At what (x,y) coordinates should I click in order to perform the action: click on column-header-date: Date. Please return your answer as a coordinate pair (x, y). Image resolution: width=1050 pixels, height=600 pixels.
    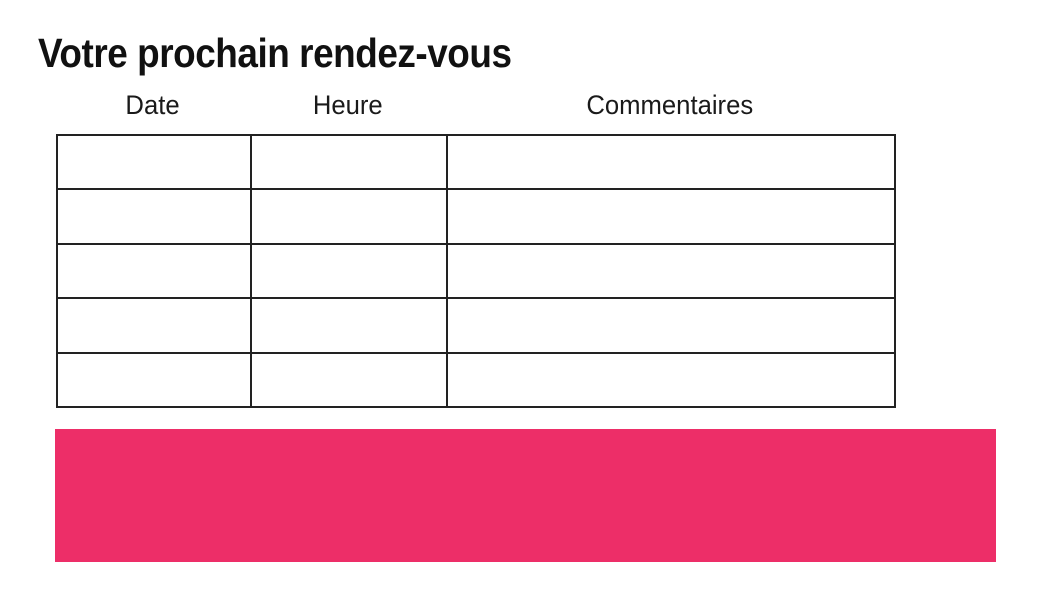
    Looking at the image, I should click on (153, 105).